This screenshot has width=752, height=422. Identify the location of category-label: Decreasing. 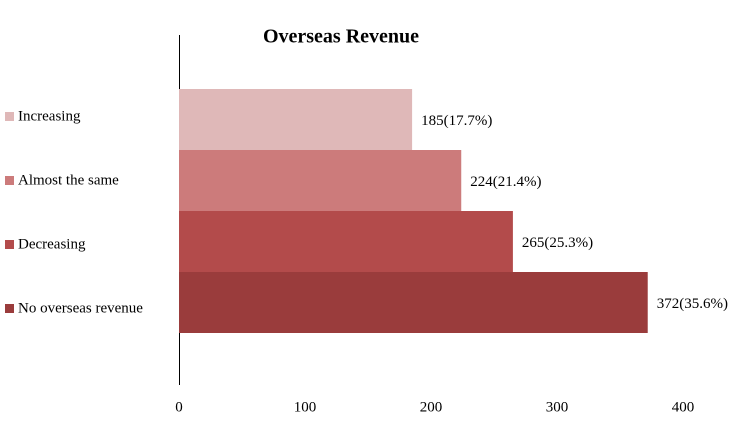
(52, 244).